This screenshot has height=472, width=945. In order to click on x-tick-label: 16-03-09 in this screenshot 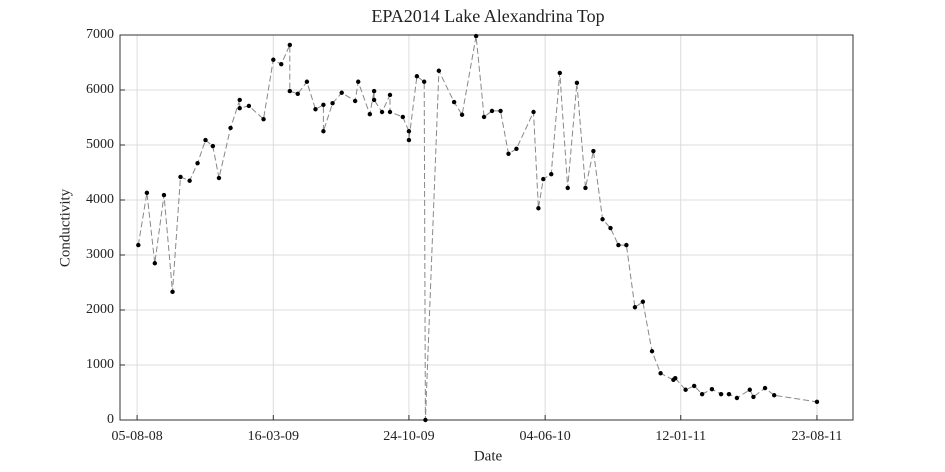, I will do `click(273, 436)`.